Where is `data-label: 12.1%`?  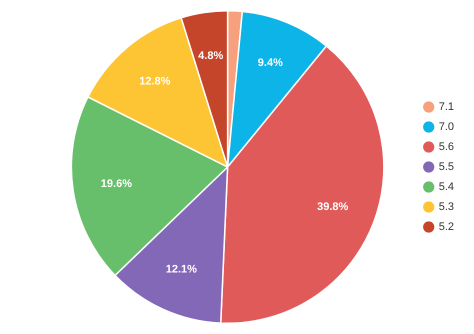
data-label: 12.1% is located at coordinates (182, 270).